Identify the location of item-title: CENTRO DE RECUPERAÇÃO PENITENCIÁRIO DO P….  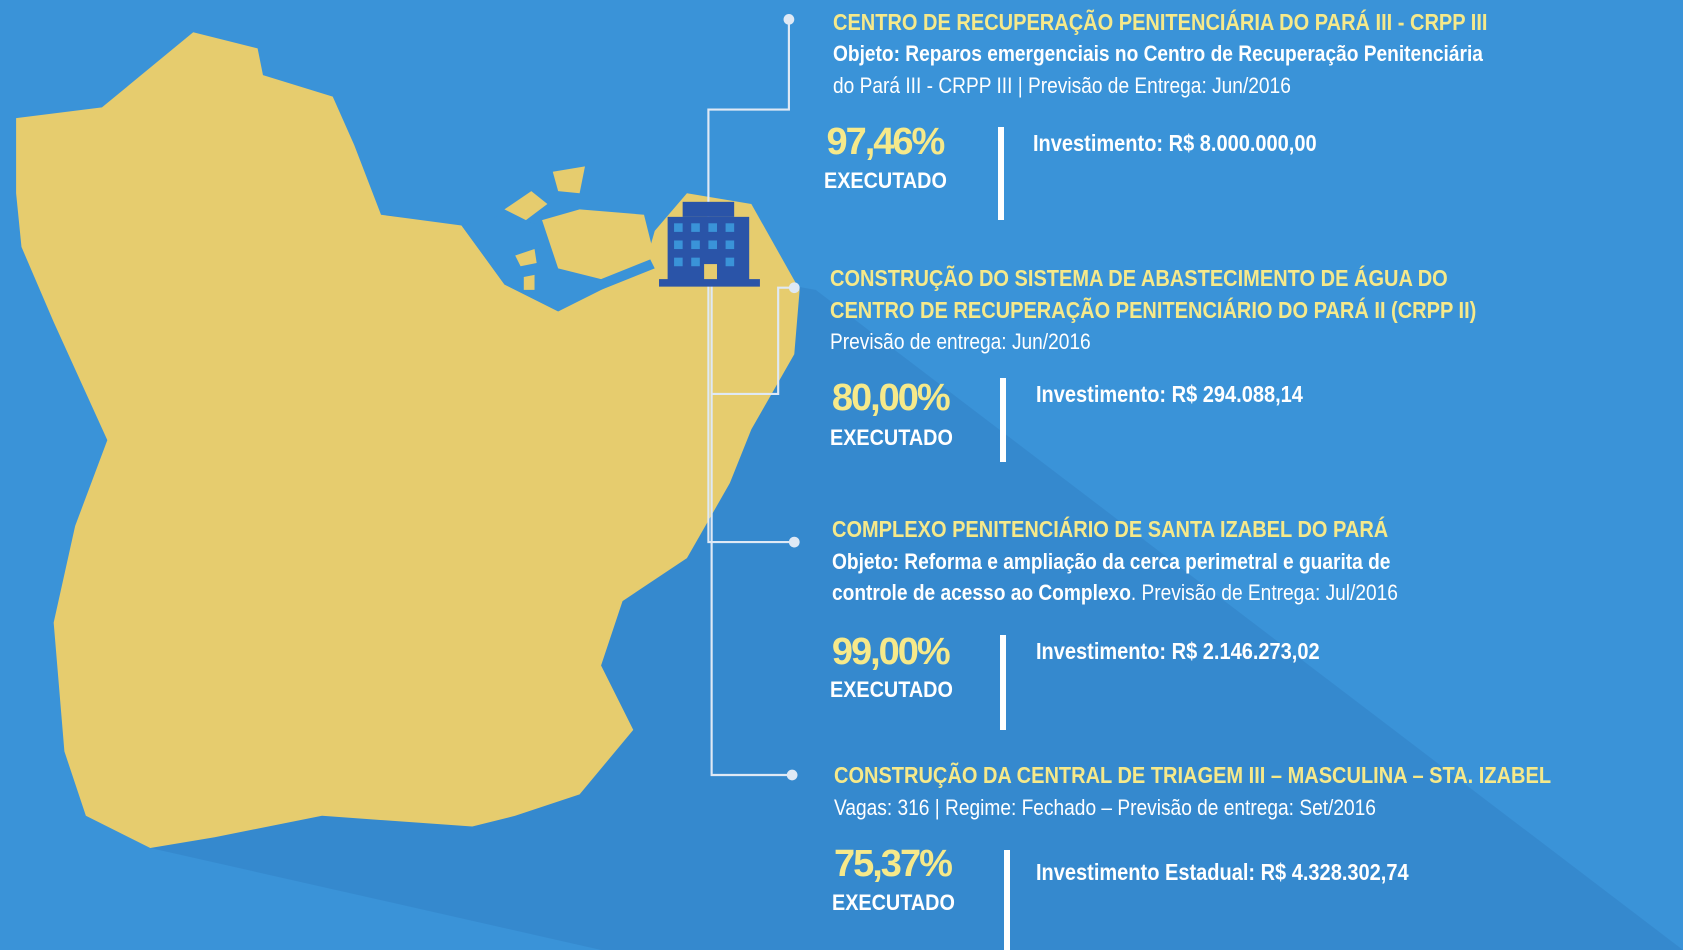
(1152, 309).